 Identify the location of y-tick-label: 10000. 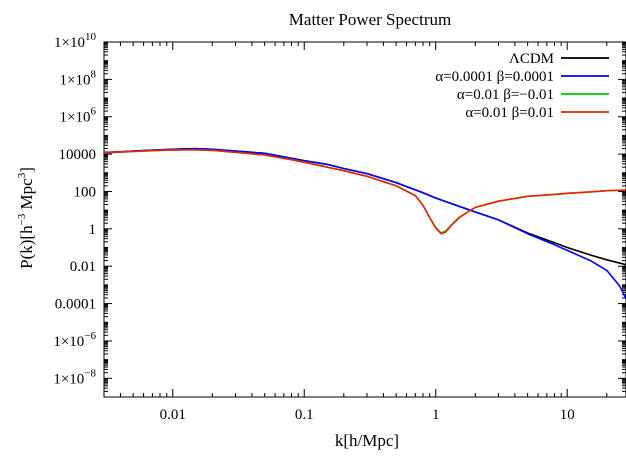
(78, 155).